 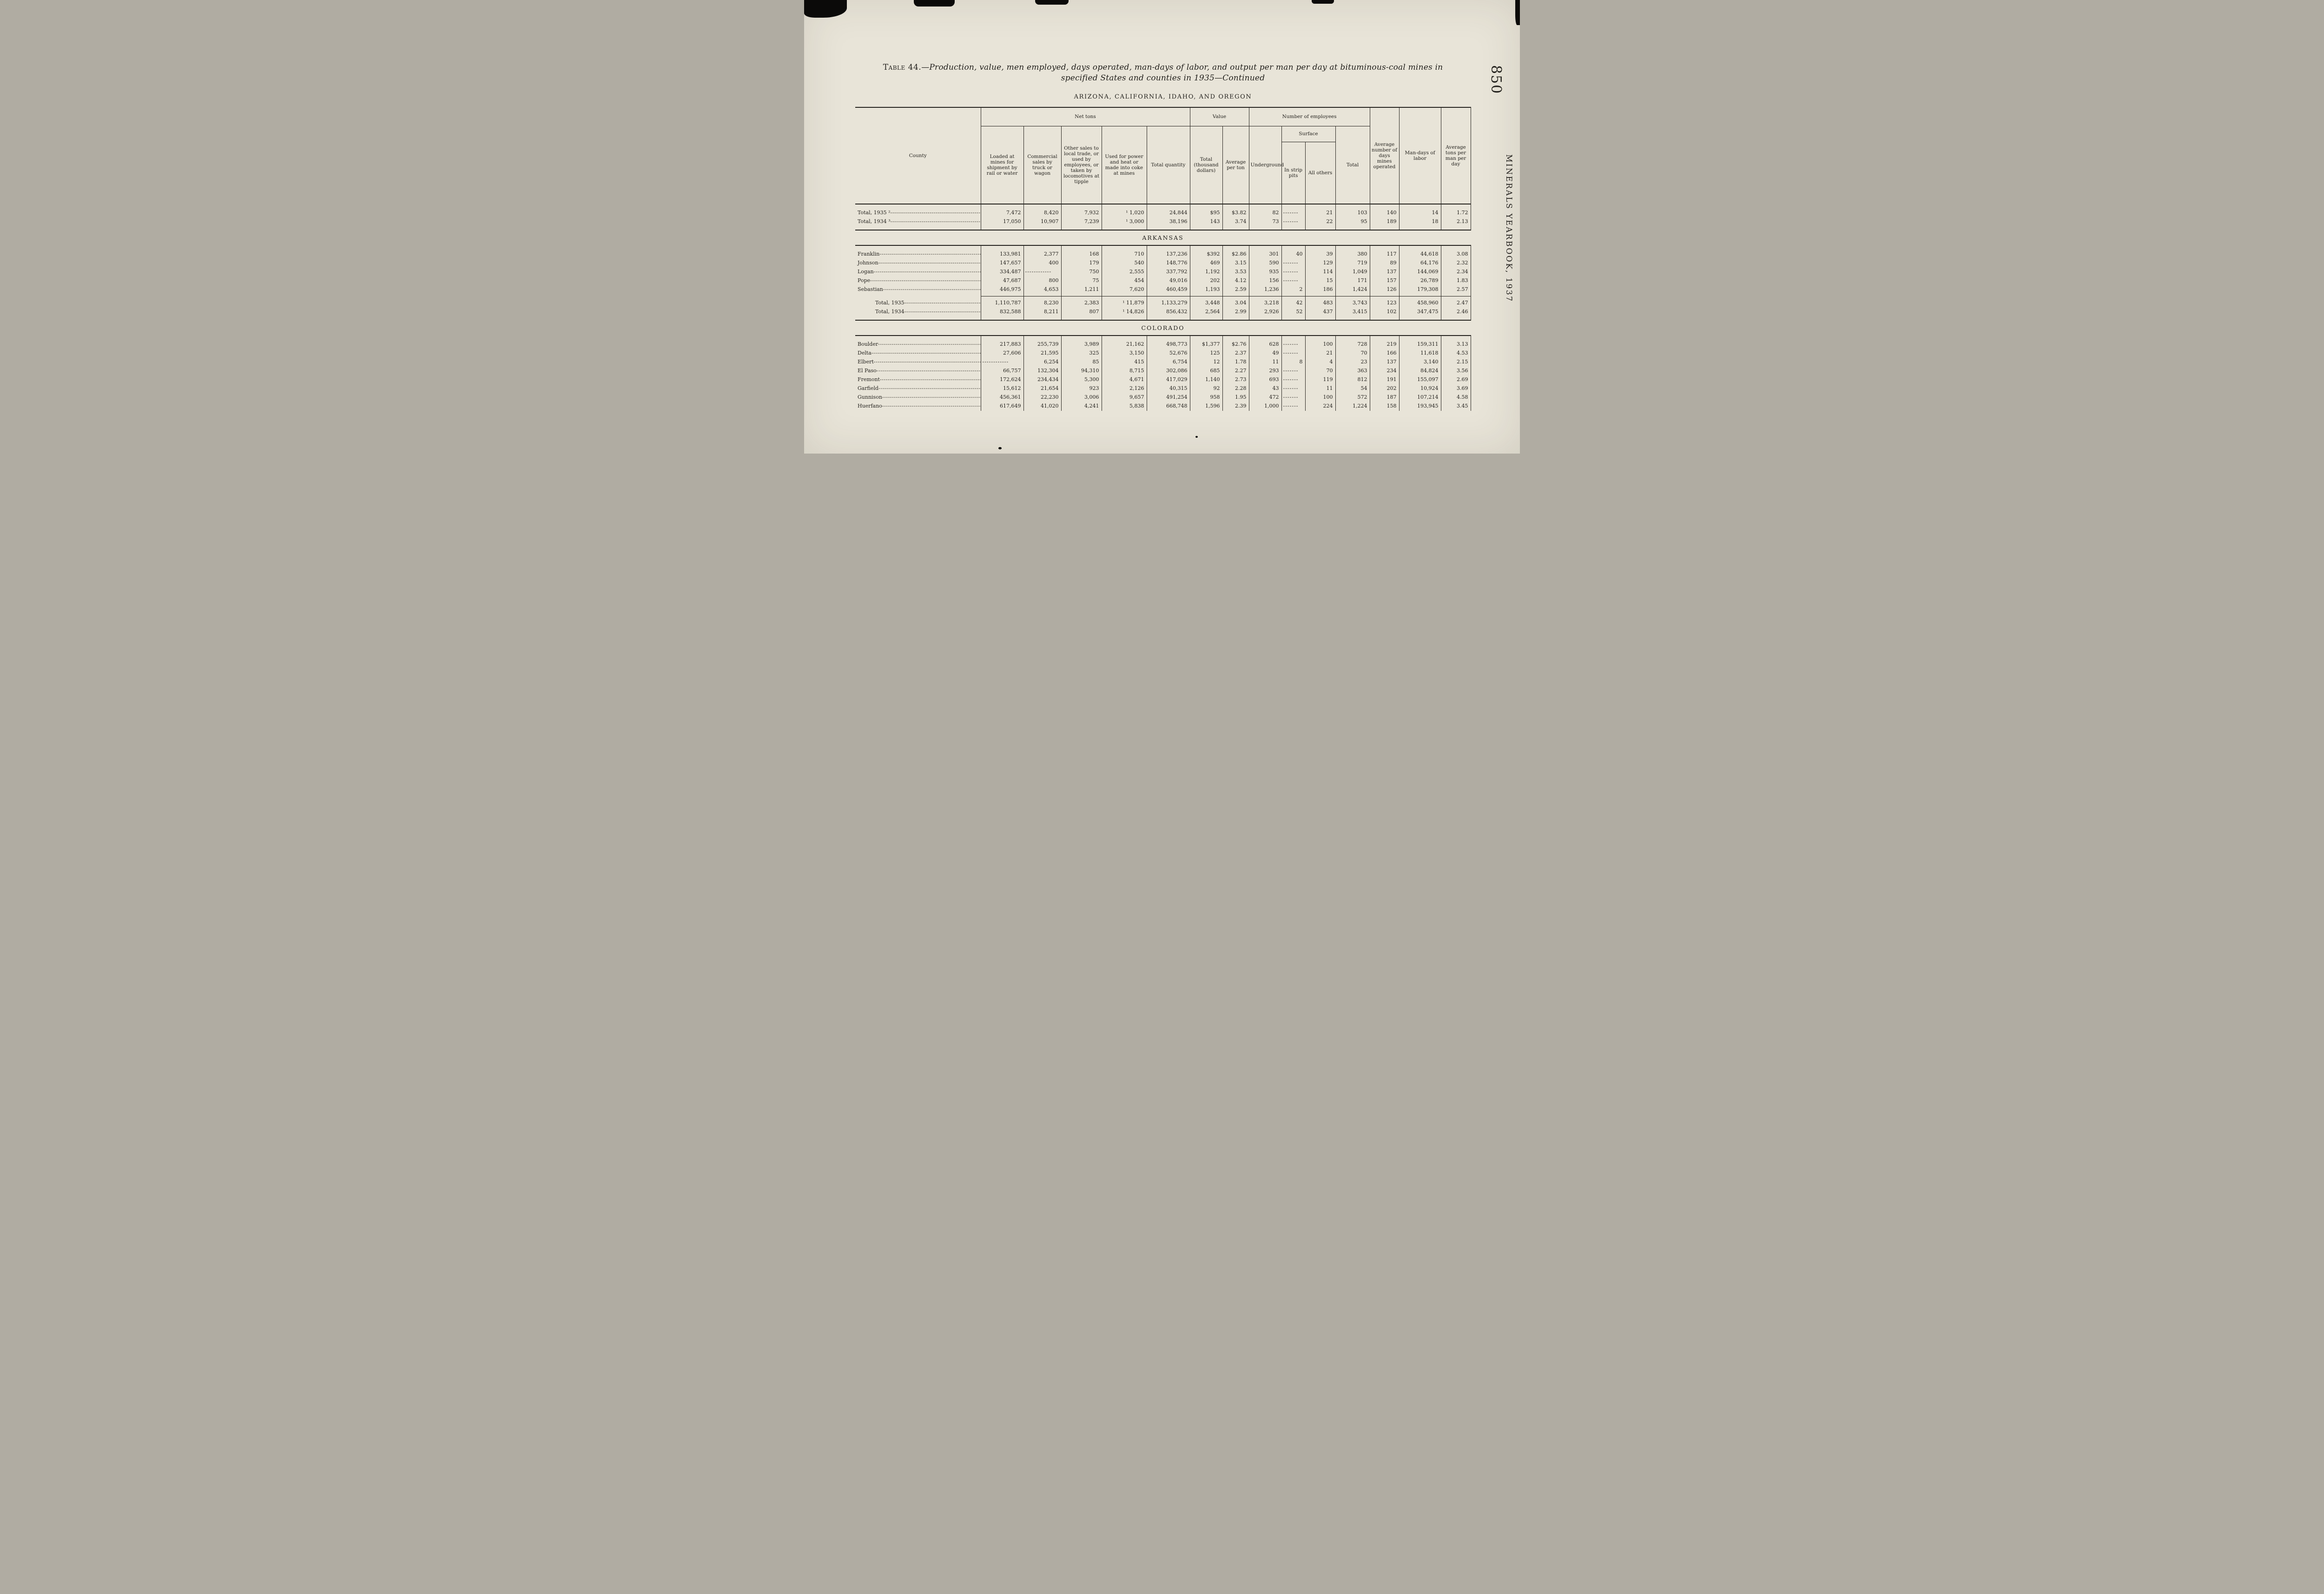 What do you see at coordinates (1205, 272) in the screenshot?
I see `value-cell: 1,192` at bounding box center [1205, 272].